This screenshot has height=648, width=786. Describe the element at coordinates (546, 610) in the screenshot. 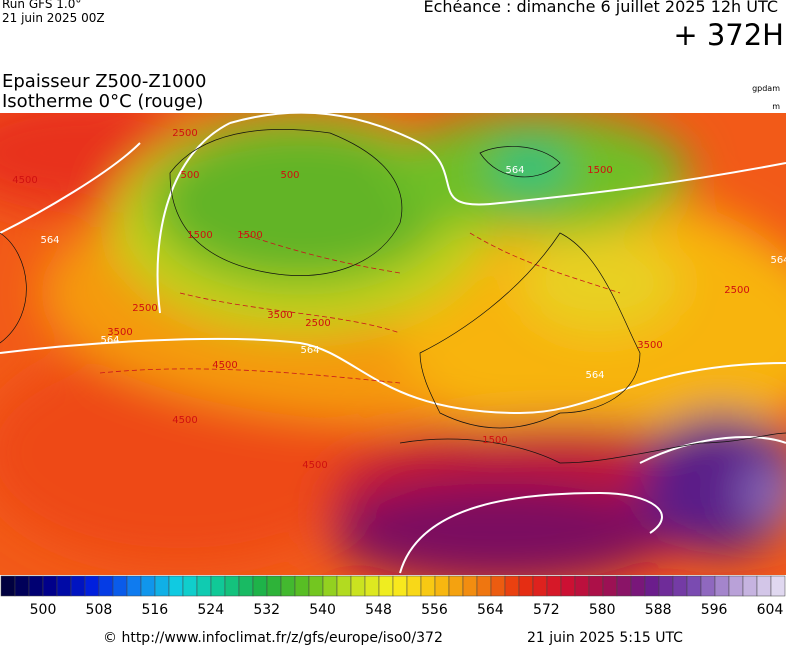

I see `colorbar-tick-label: 572` at that location.